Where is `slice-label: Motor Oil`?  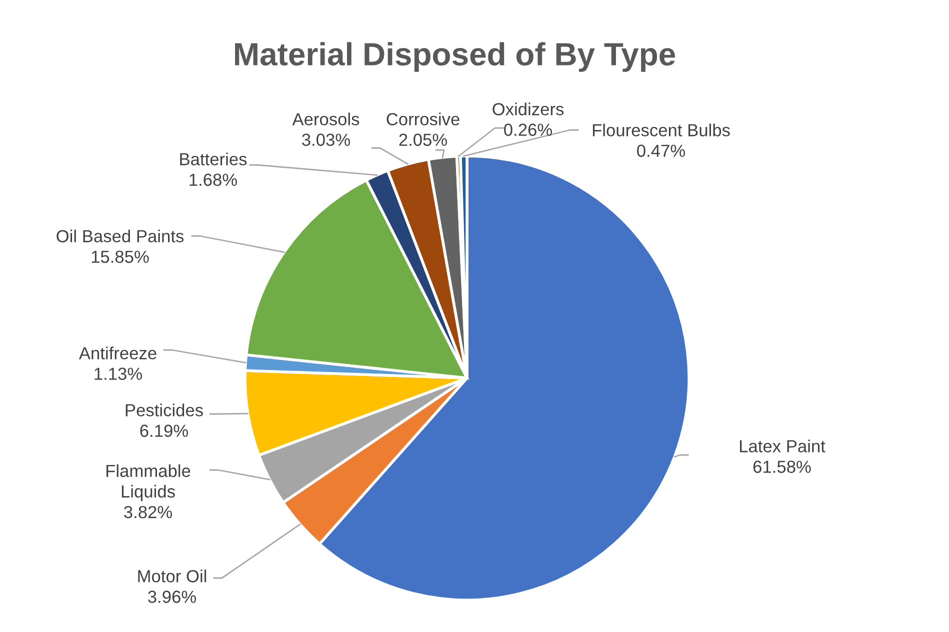
slice-label: Motor Oil is located at coordinates (172, 576).